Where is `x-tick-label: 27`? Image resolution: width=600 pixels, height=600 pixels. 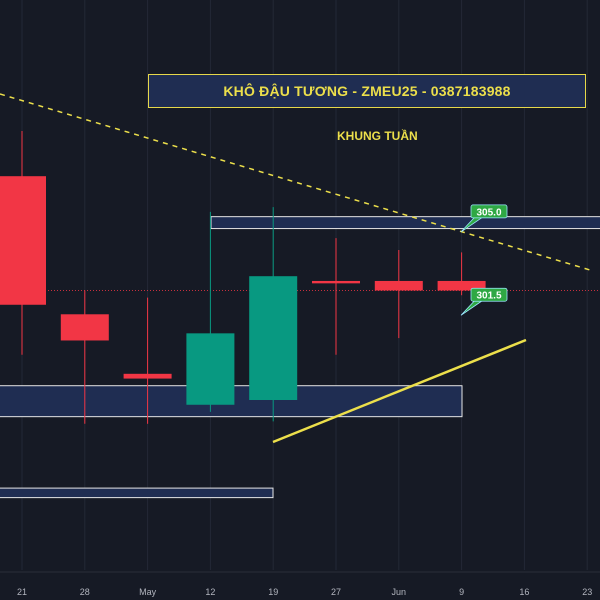
x-tick-label: 27 is located at coordinates (336, 592).